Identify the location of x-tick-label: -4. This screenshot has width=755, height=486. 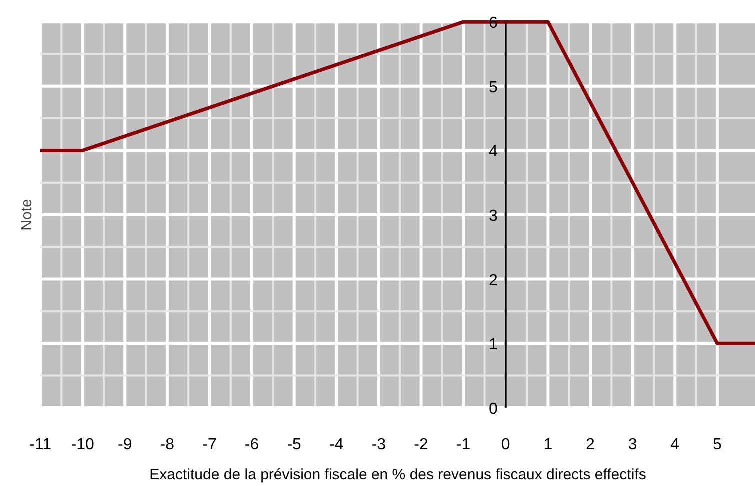
(337, 445).